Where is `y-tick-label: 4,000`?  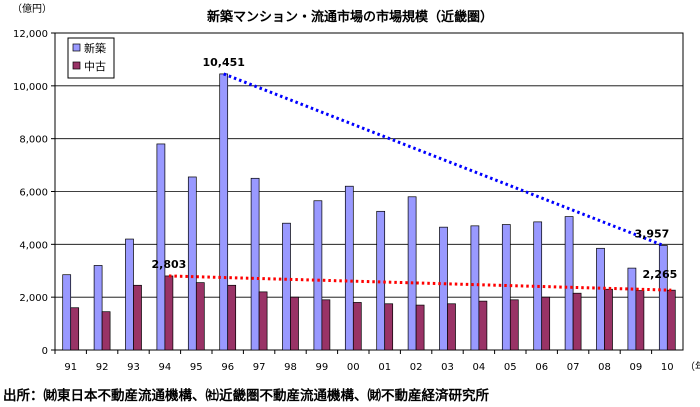
y-tick-label: 4,000 is located at coordinates (33, 245).